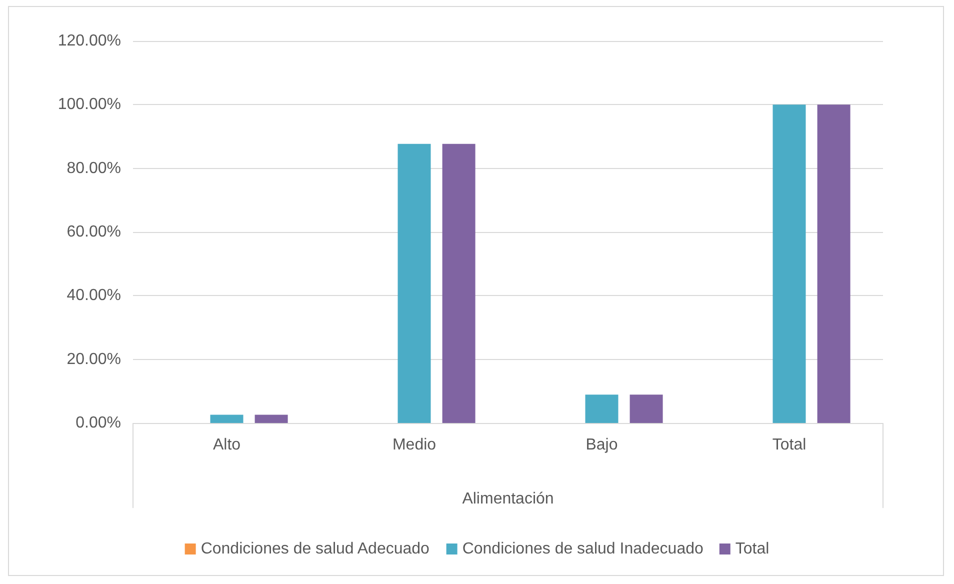 The height and width of the screenshot is (584, 954). I want to click on y-tick-label: 60.00%, so click(93, 232).